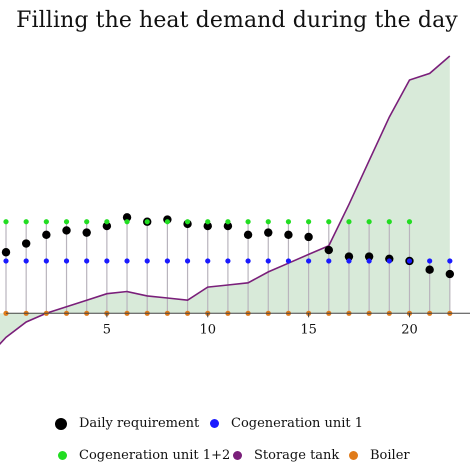 This screenshot has height=474, width=474. I want to click on legend-item-cogeneration-unit-1-2: Cogeneration unit 1+2, so click(144, 455).